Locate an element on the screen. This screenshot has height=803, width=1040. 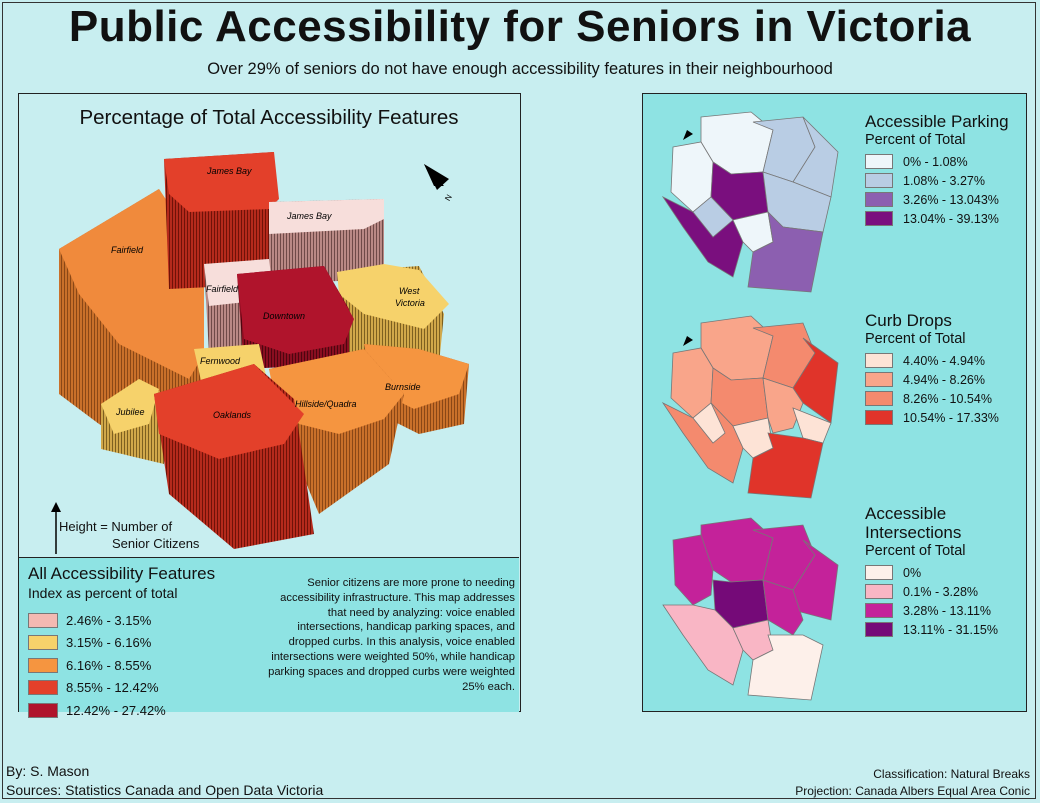
label-burnside: Burnside is located at coordinates (403, 387).